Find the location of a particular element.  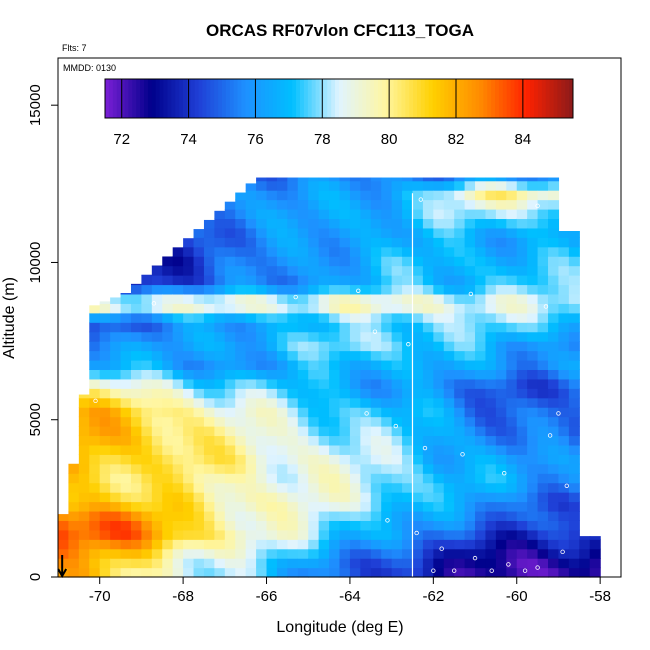

colorbar-tick-label: 74 is located at coordinates (188, 139).